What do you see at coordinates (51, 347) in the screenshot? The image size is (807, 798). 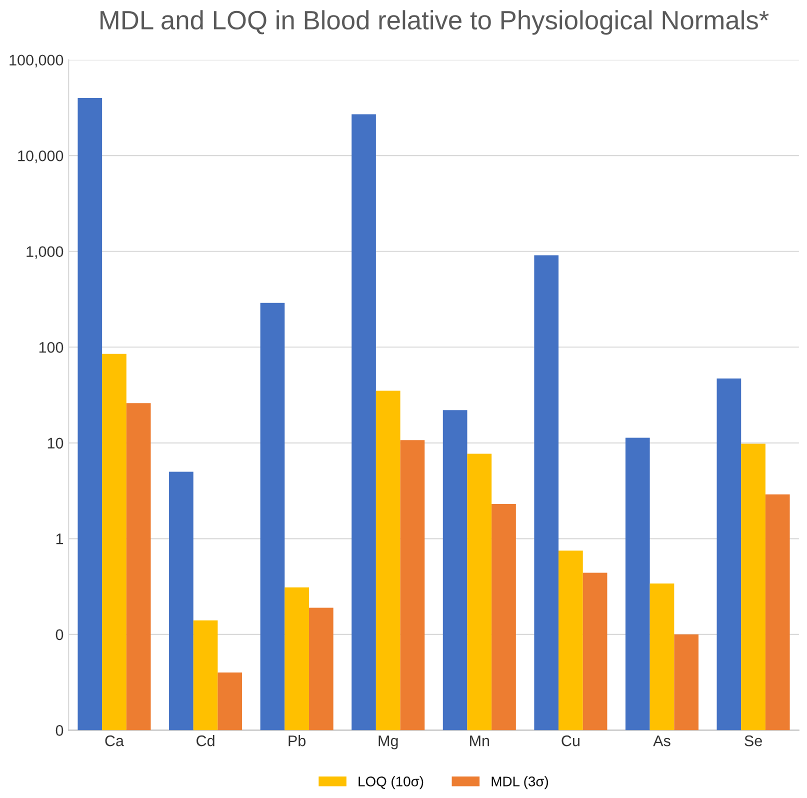 I see `y-tick-label: 100` at bounding box center [51, 347].